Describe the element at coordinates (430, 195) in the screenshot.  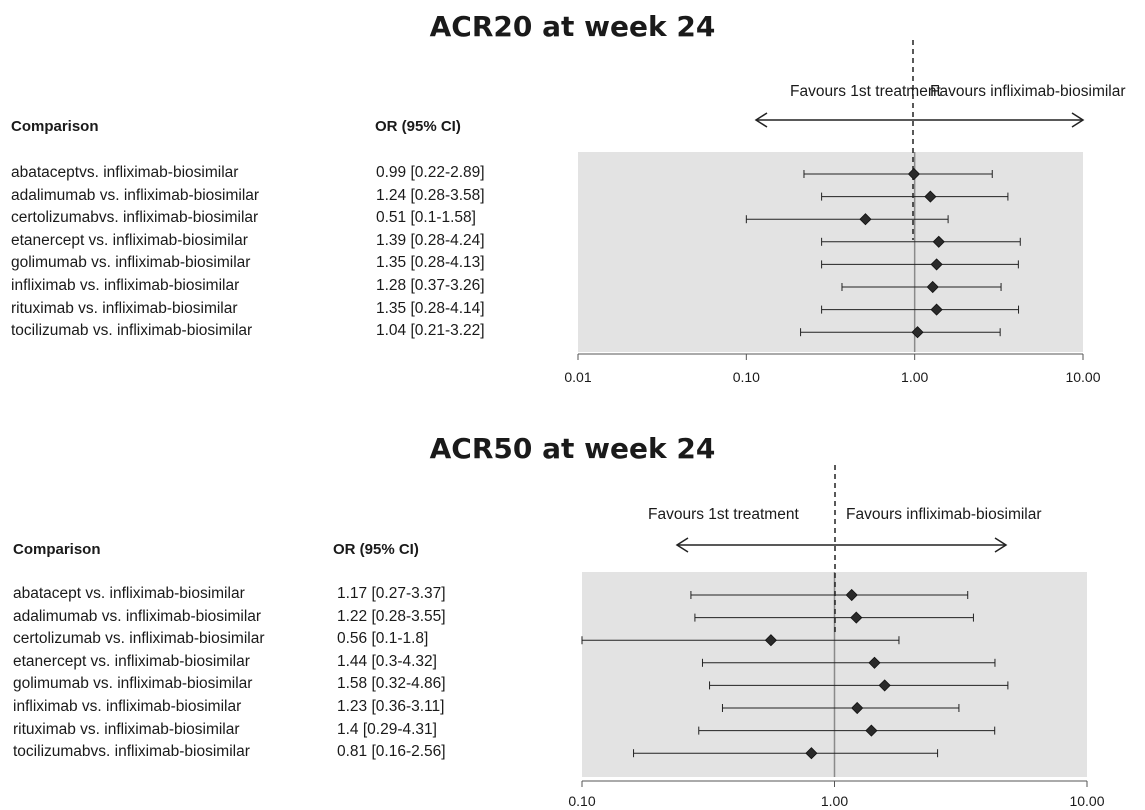
I see `or-ci-value: 1.24 [0.28-3.58]` at that location.